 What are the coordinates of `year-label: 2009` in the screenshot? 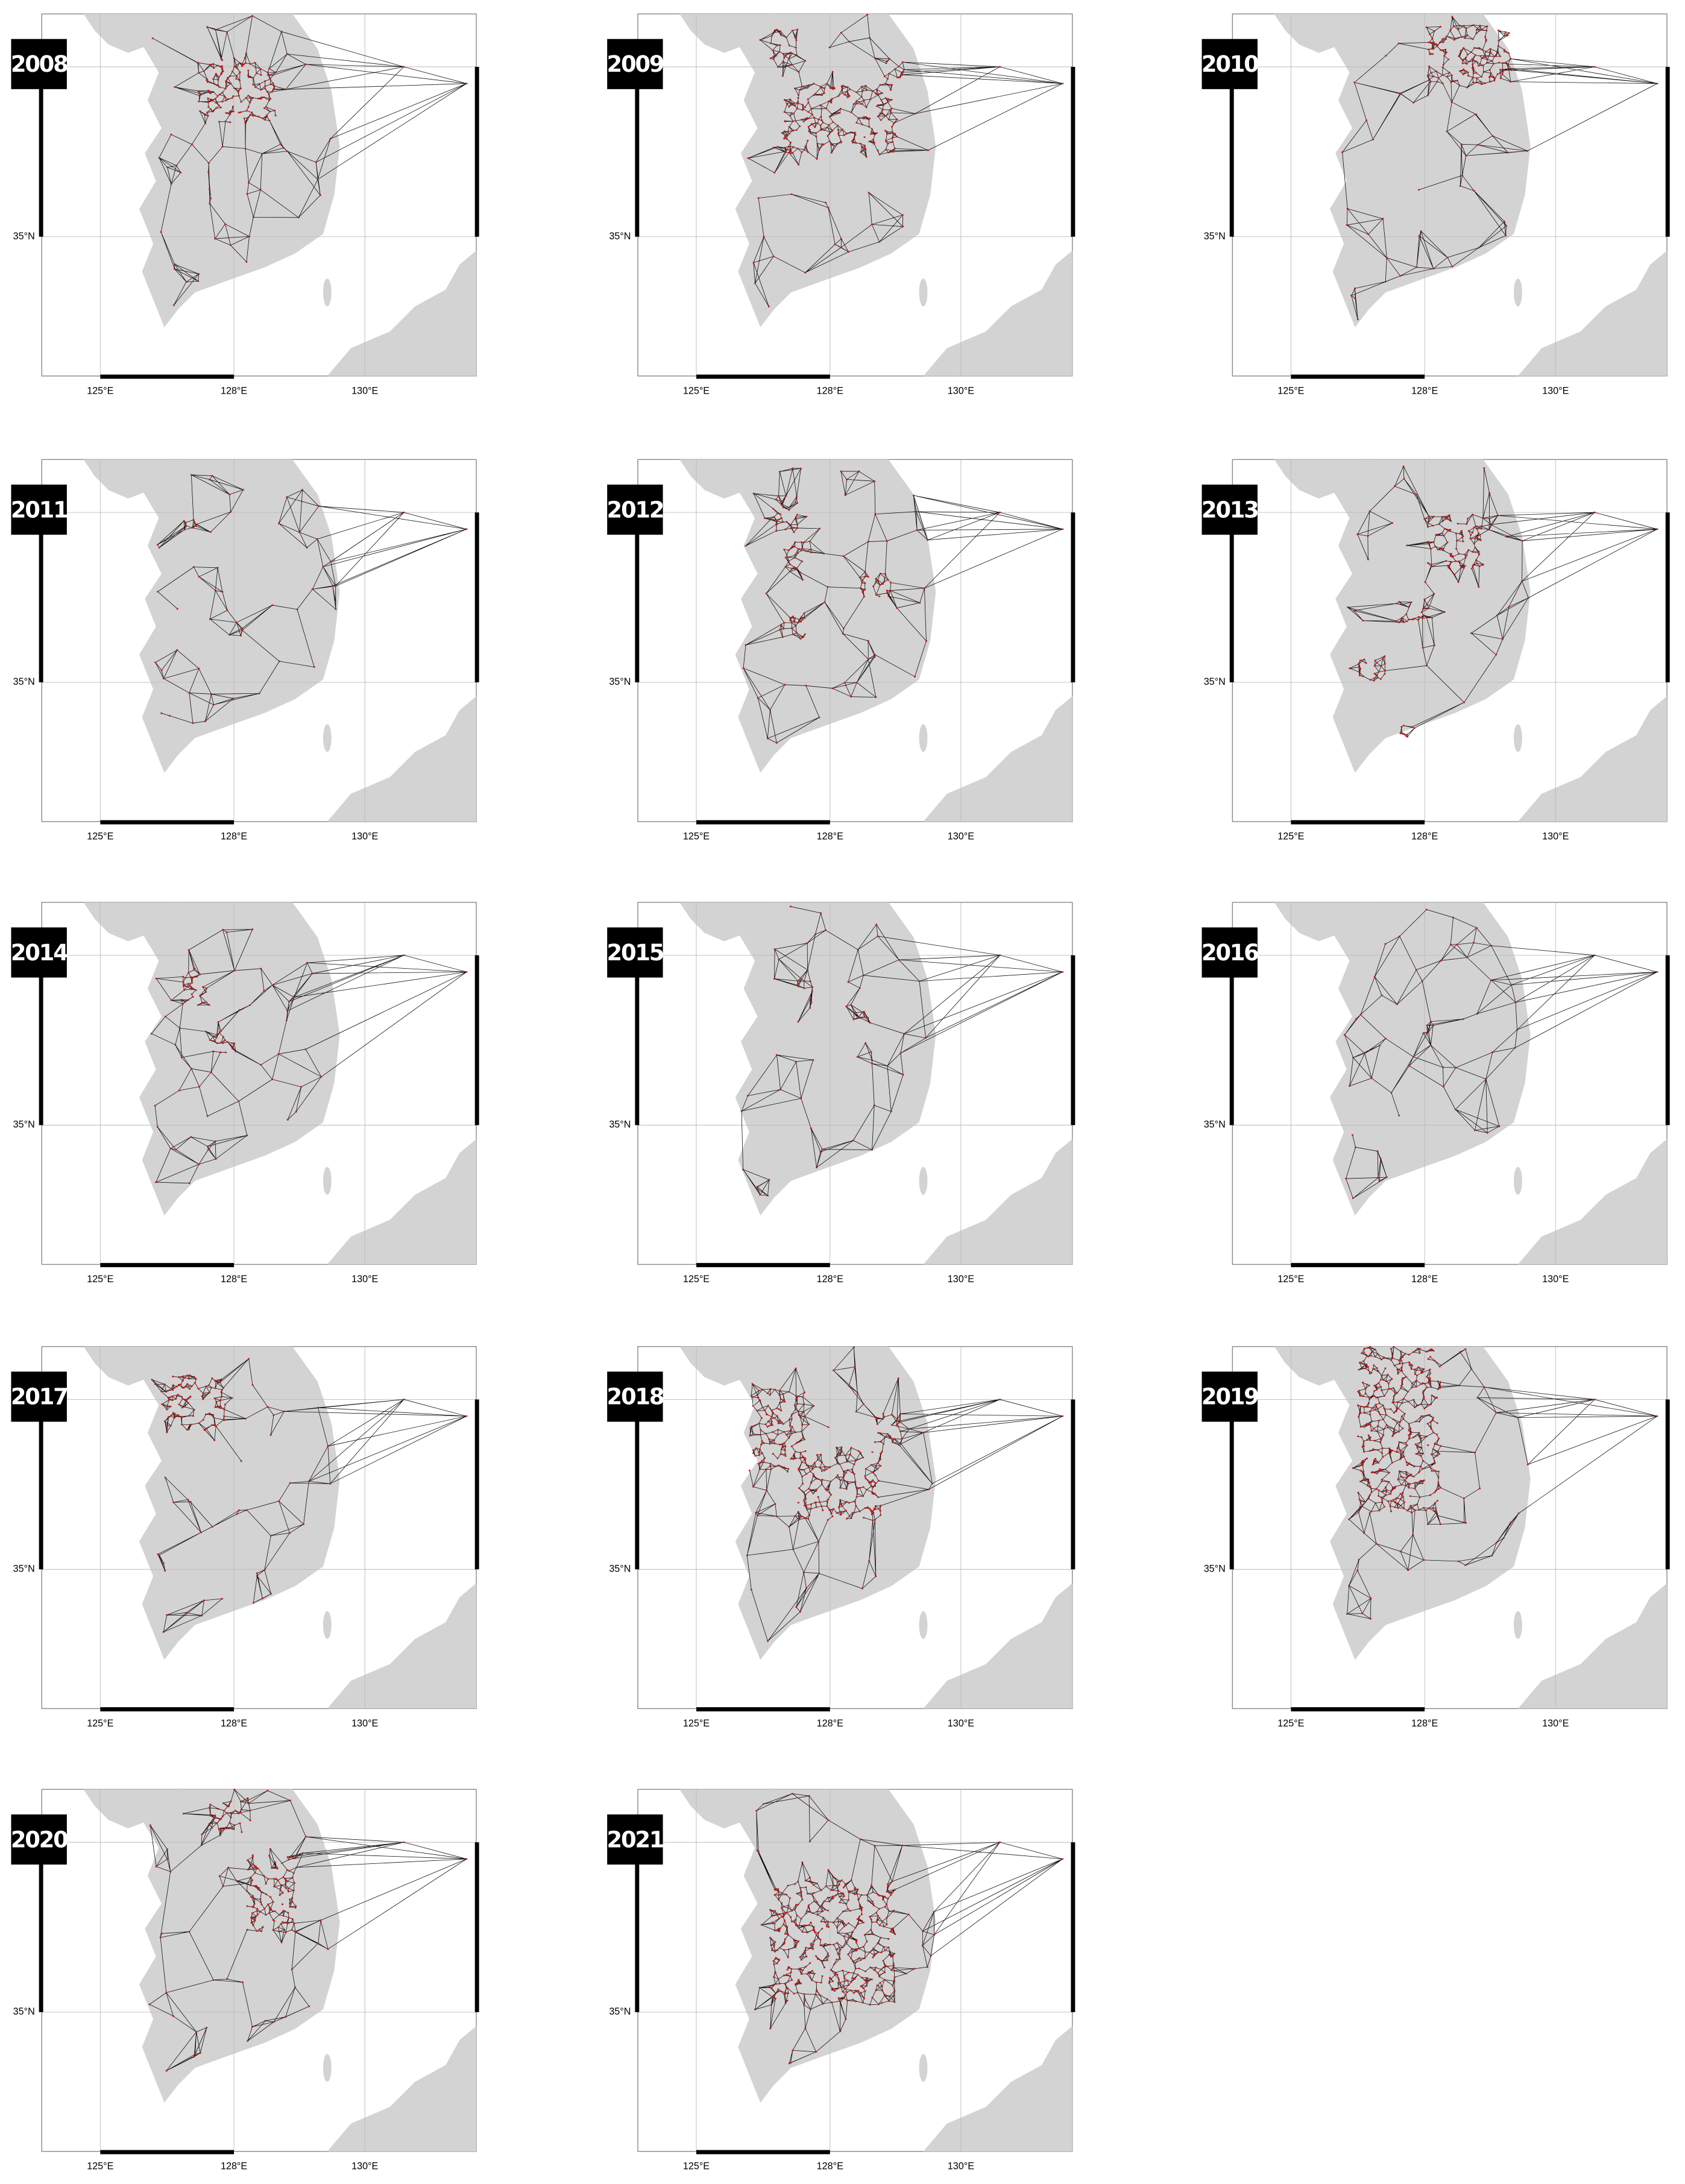 It's located at (635, 64).